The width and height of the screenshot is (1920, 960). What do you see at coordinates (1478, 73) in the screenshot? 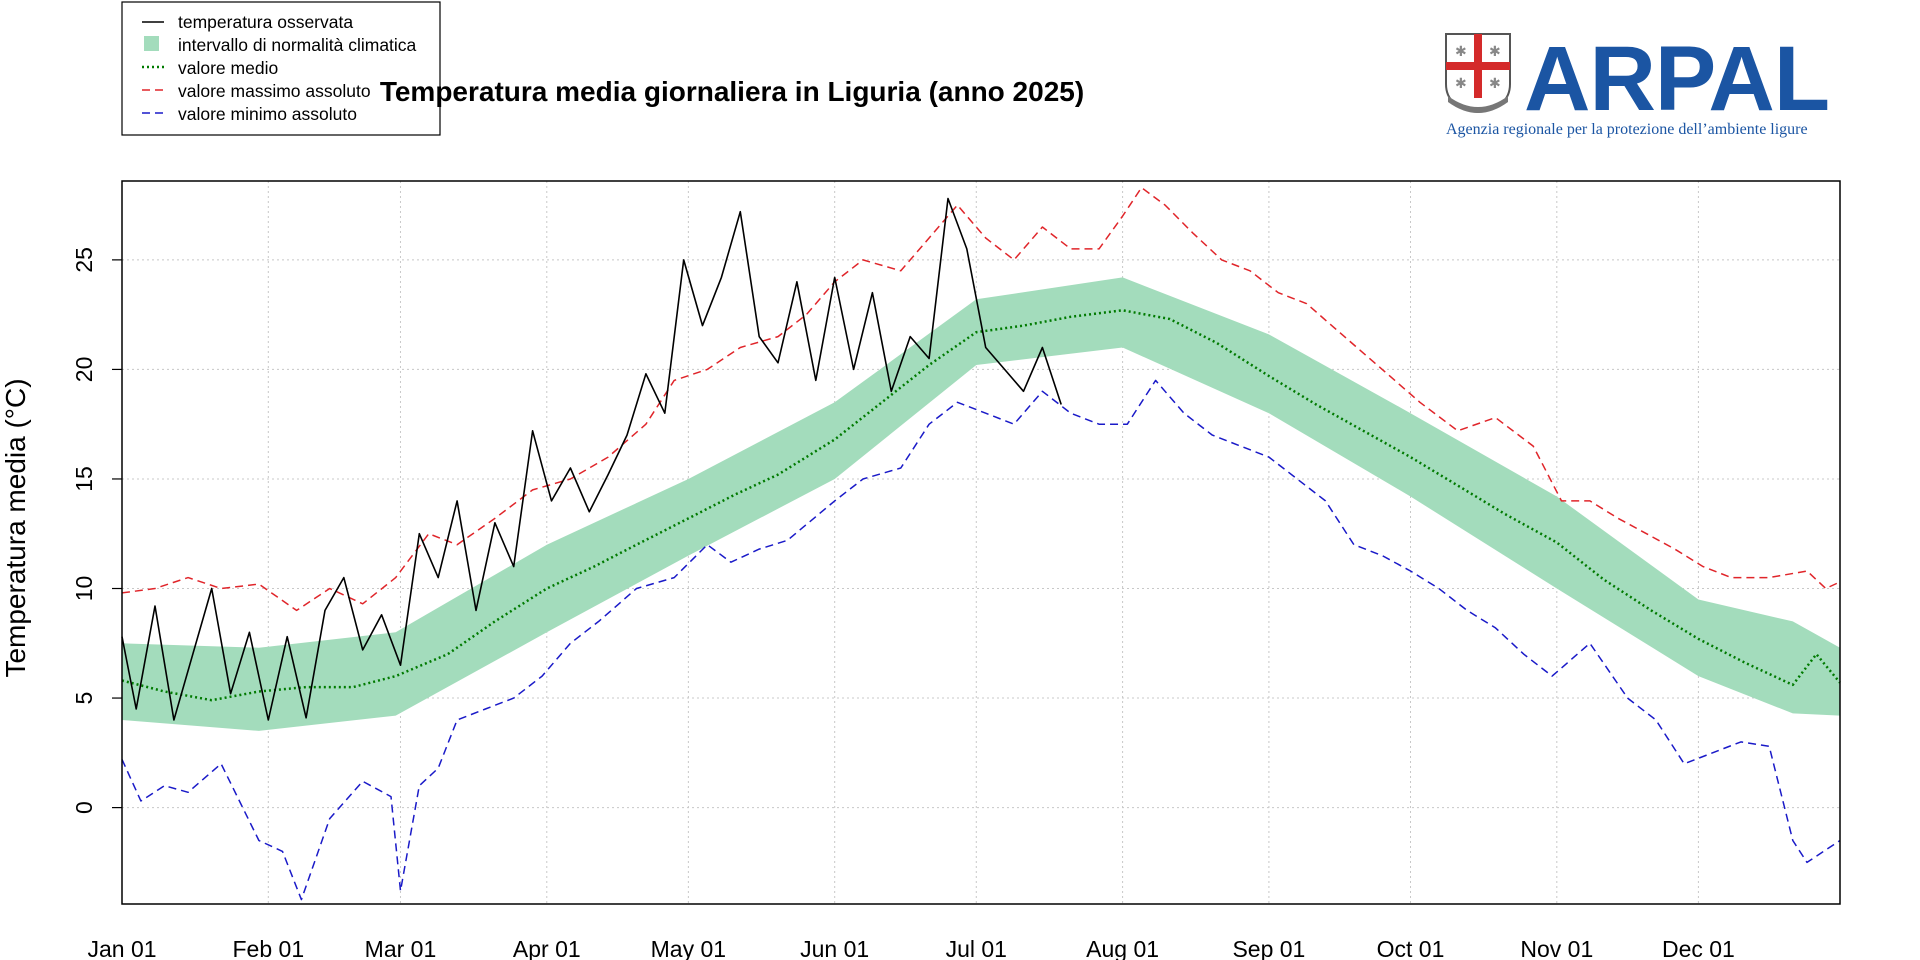
I see `liguria-shield-icon: ✱ ✱ ✱ ✱` at bounding box center [1478, 73].